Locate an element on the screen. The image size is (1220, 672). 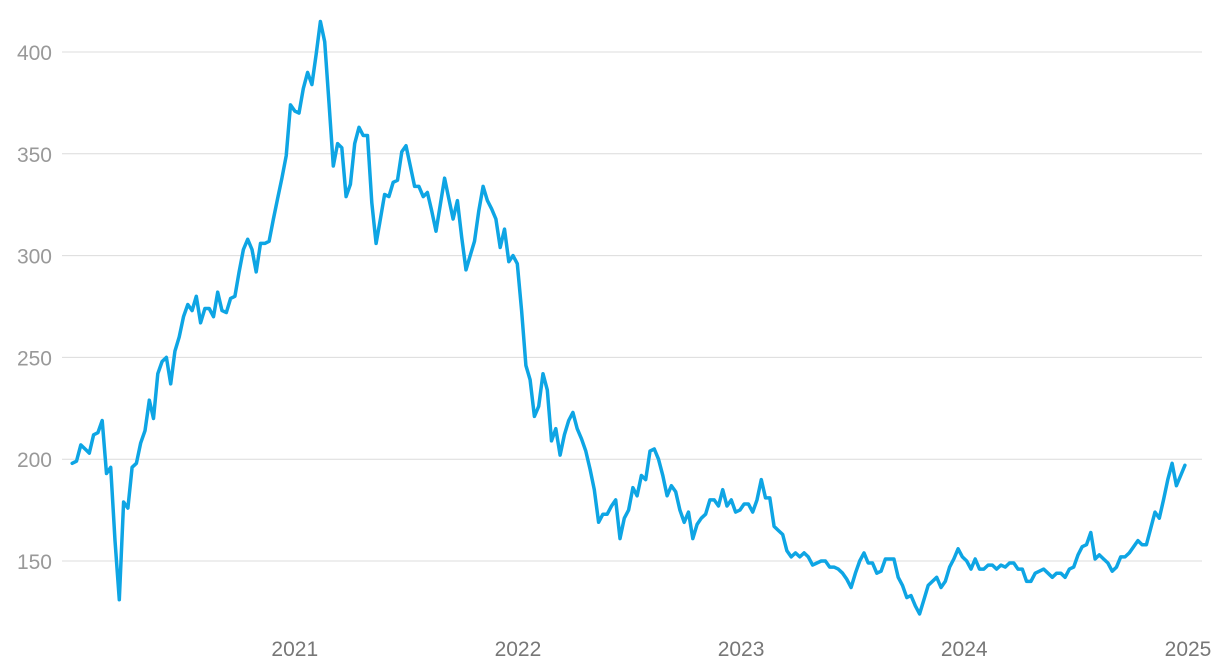
y-axis-tick-labels: 150 200 250 300 350 400 is located at coordinates (34, 308).